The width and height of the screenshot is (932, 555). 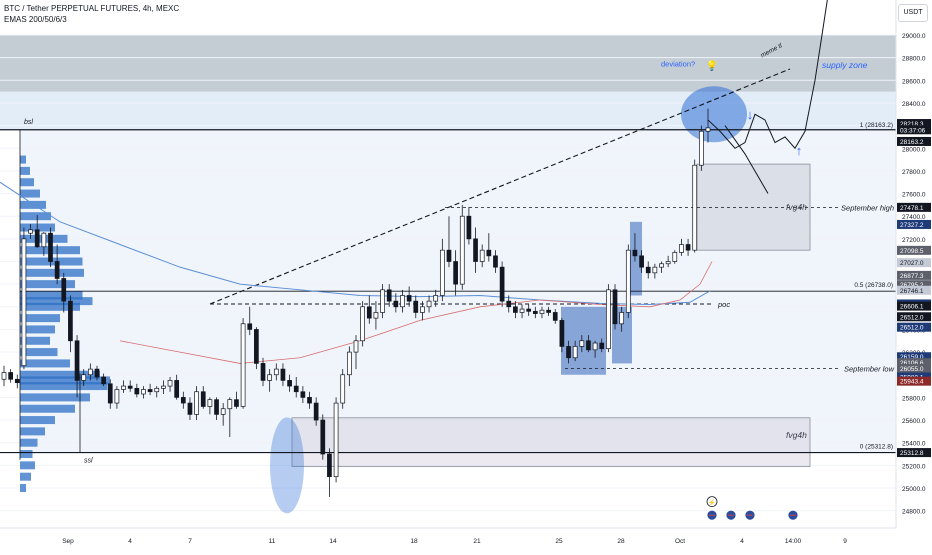 I want to click on fib-0-label: 0 (25312.8), so click(x=876, y=447).